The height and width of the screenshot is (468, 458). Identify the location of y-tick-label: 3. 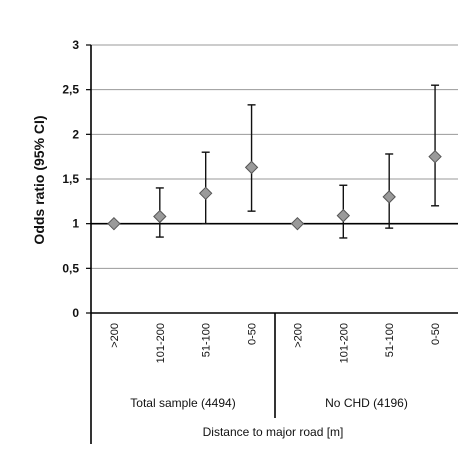
(75, 45).